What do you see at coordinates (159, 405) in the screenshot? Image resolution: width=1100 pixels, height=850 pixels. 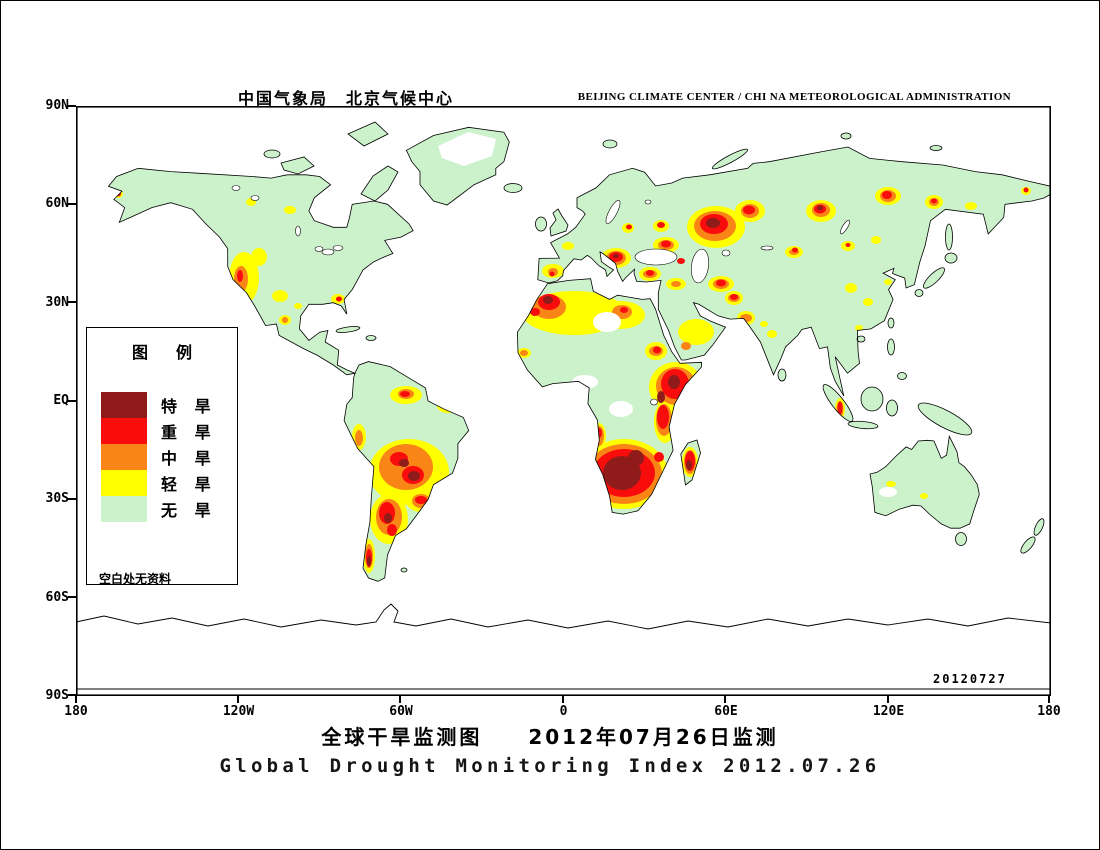 I see `legend-item-extreme: 特 旱` at bounding box center [159, 405].